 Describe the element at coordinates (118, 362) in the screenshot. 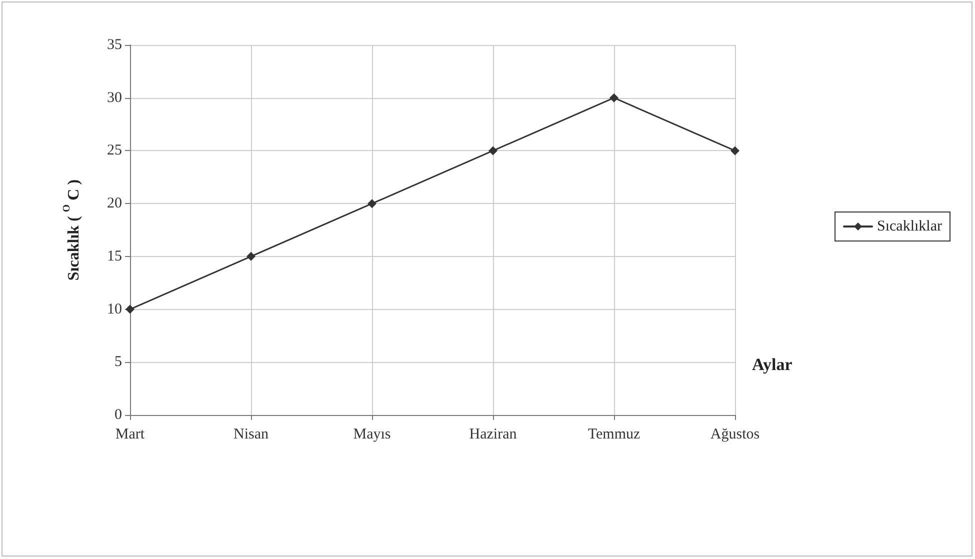

I see `y-tick-label: 5` at that location.